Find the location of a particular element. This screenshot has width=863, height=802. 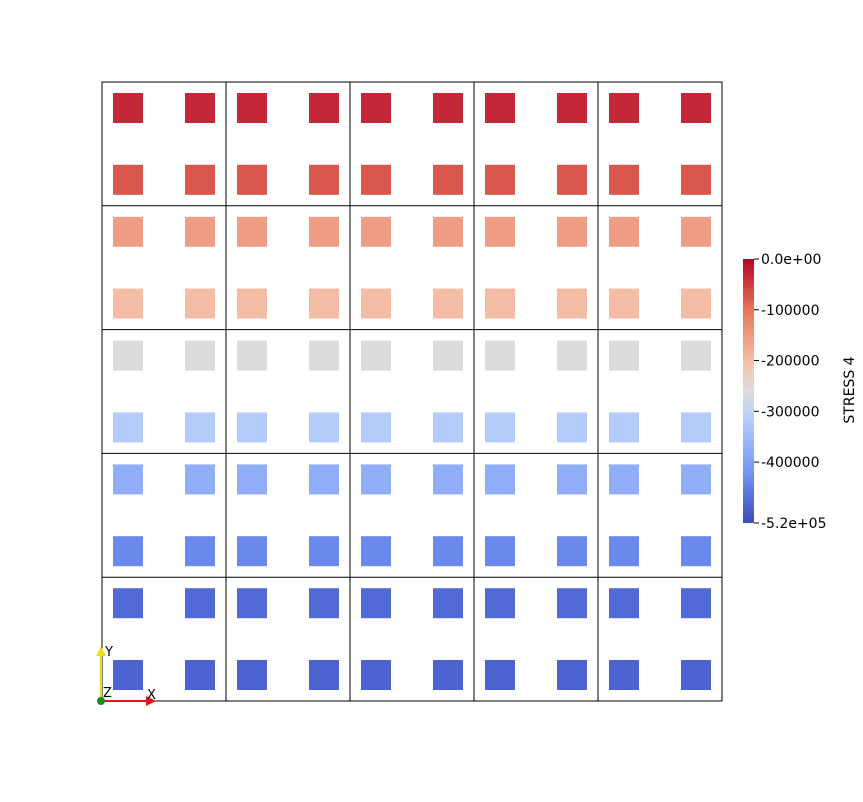

colorbar-tick-label: -400000 is located at coordinates (790, 463).